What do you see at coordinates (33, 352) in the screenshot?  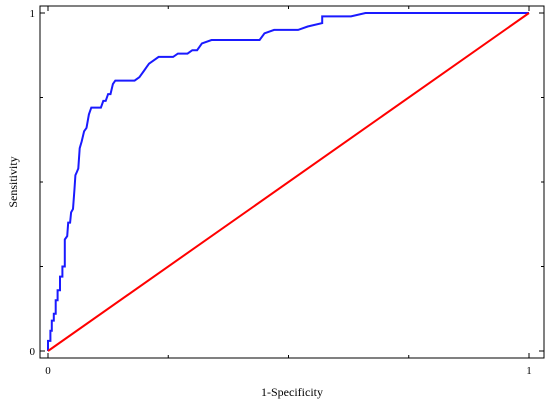 I see `y-tick-label-0: 0` at bounding box center [33, 352].